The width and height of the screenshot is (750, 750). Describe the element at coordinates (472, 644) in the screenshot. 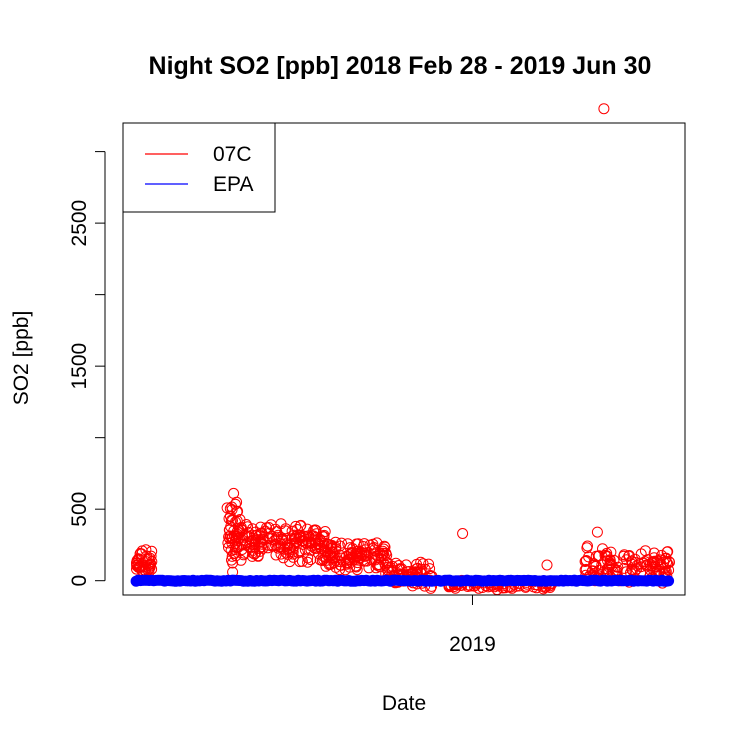

I see `x-tick-label: 2019` at that location.